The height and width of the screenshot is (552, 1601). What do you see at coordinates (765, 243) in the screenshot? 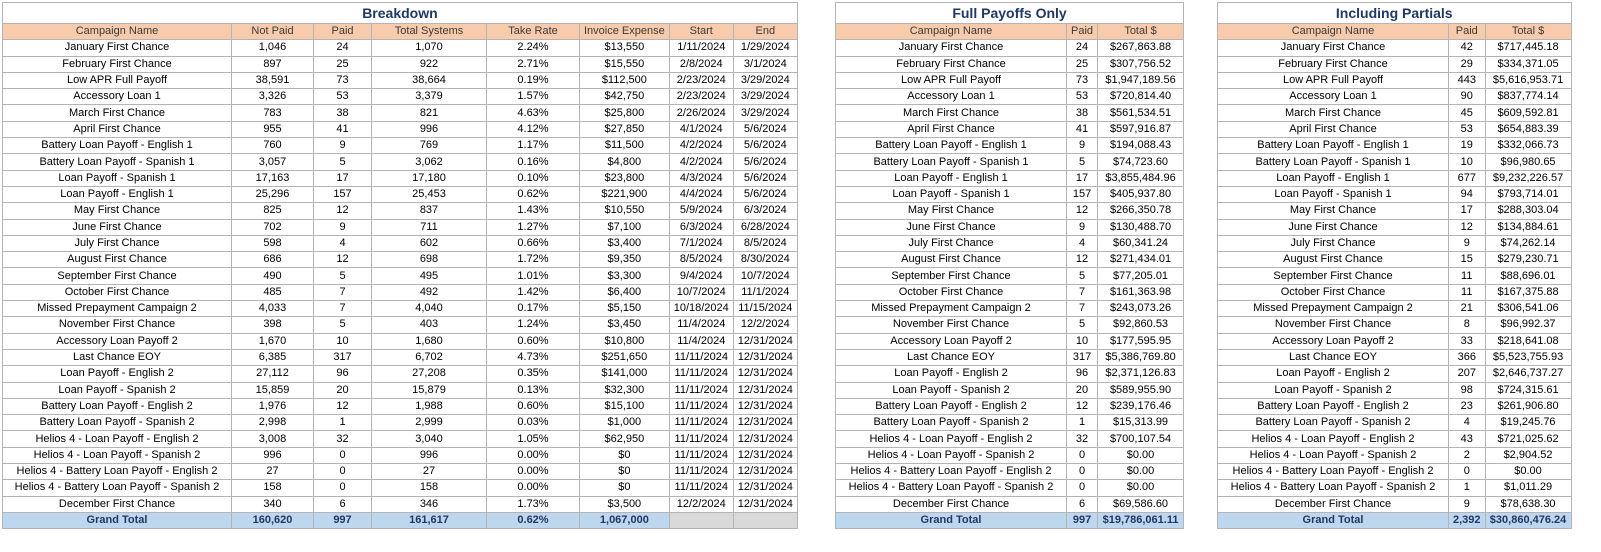
I see `table-cell: 8/5/2024` at bounding box center [765, 243].